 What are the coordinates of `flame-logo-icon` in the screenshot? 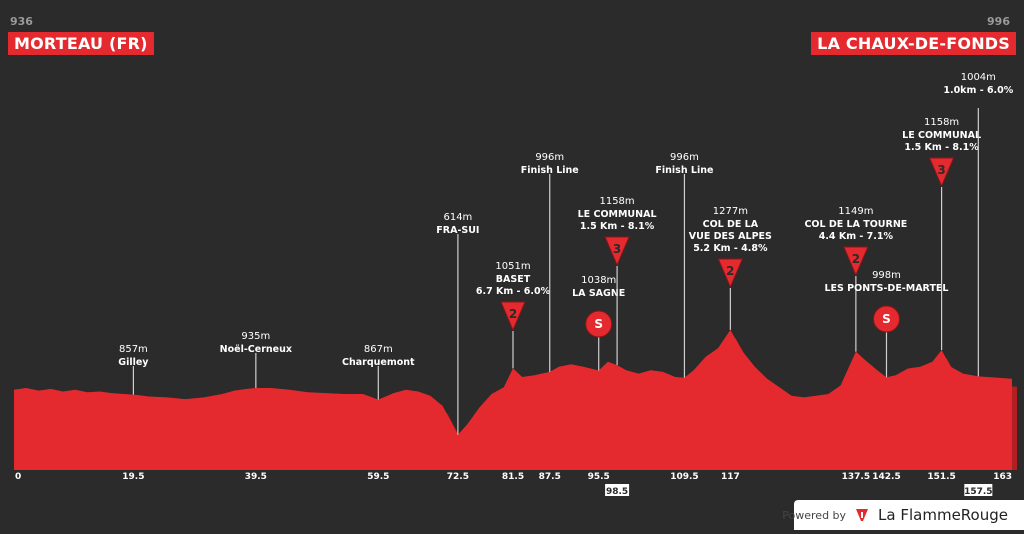 It's located at (862, 515).